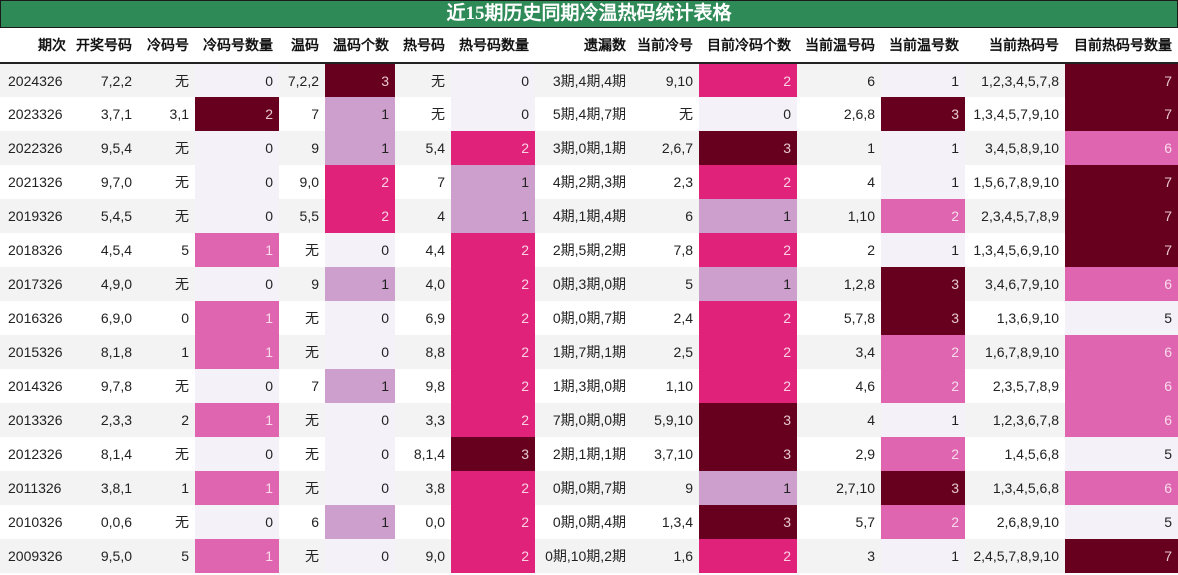  I want to click on cell-draw-numbers: 3,7,1, so click(105, 114).